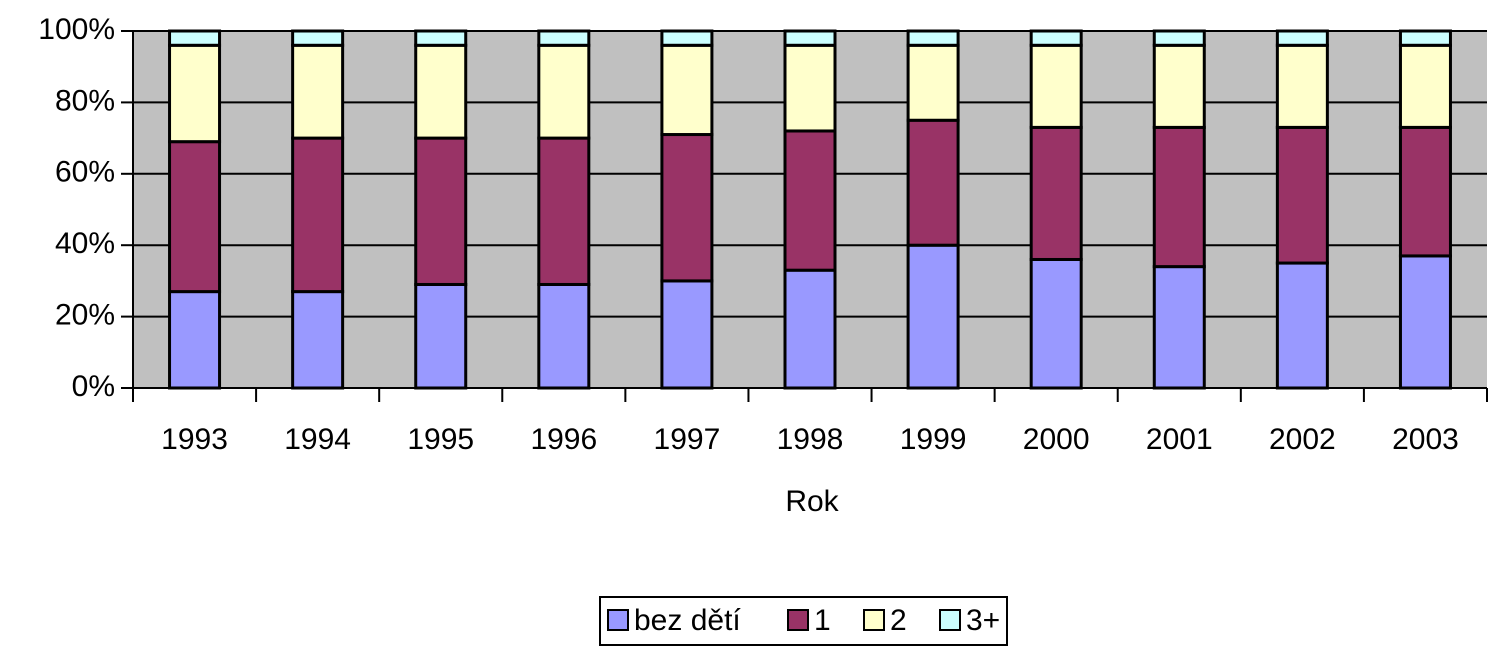  I want to click on legend-label: bez dětí, so click(687, 620).